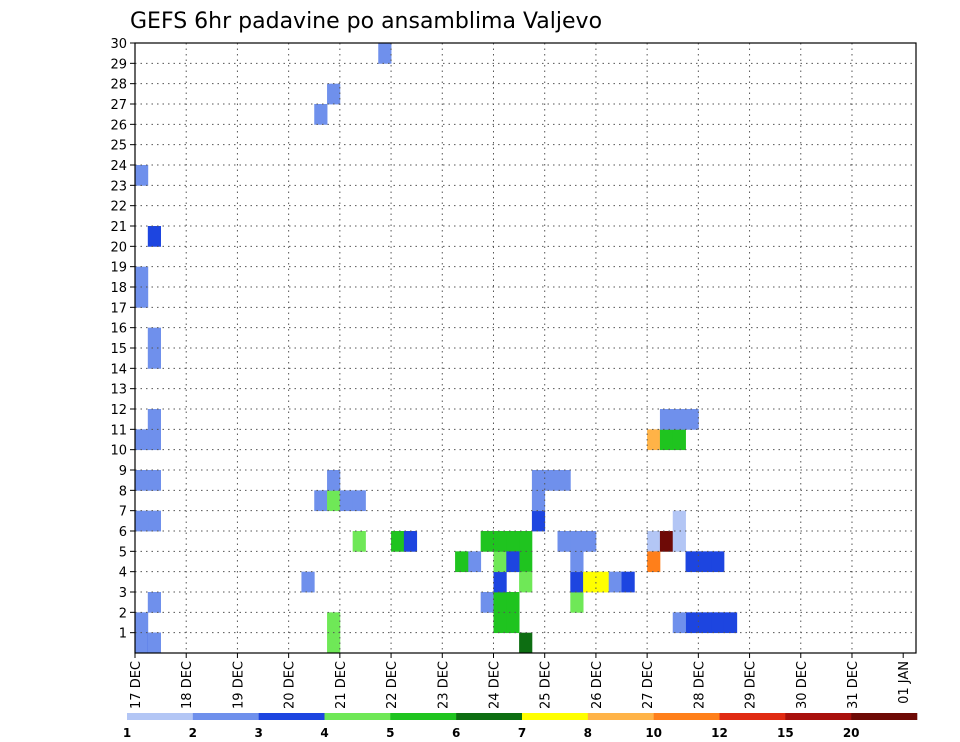 Image resolution: width=960 pixels, height=742 pixels. What do you see at coordinates (118, 369) in the screenshot?
I see `y-tick-label: 14` at bounding box center [118, 369].